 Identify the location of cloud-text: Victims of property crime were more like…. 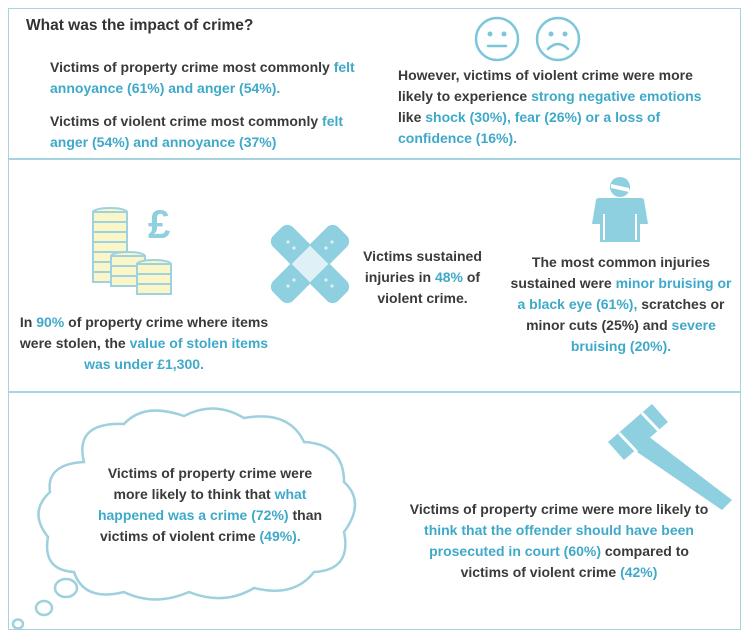
(210, 494).